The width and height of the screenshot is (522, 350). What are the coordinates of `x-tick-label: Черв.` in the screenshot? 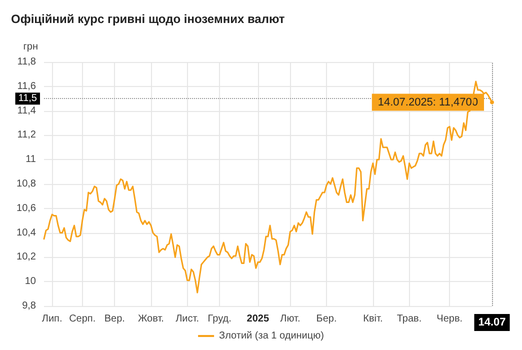 It's located at (449, 319).